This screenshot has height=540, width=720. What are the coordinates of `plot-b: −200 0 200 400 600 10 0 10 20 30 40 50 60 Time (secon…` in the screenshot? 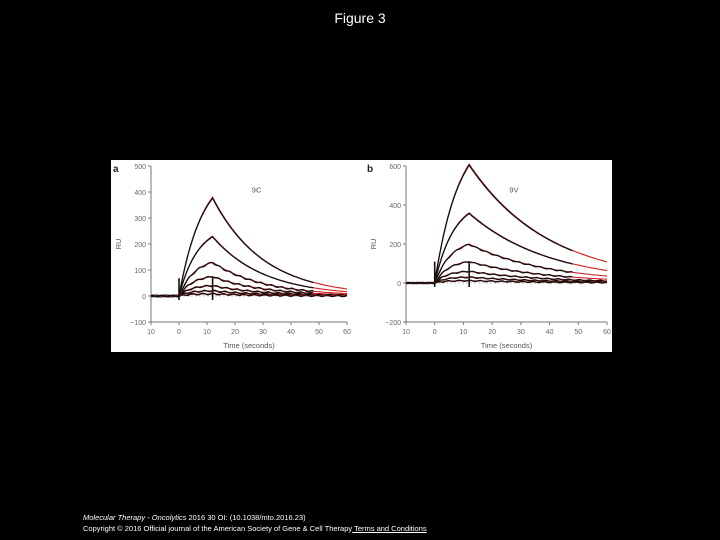 It's located at (489, 256).